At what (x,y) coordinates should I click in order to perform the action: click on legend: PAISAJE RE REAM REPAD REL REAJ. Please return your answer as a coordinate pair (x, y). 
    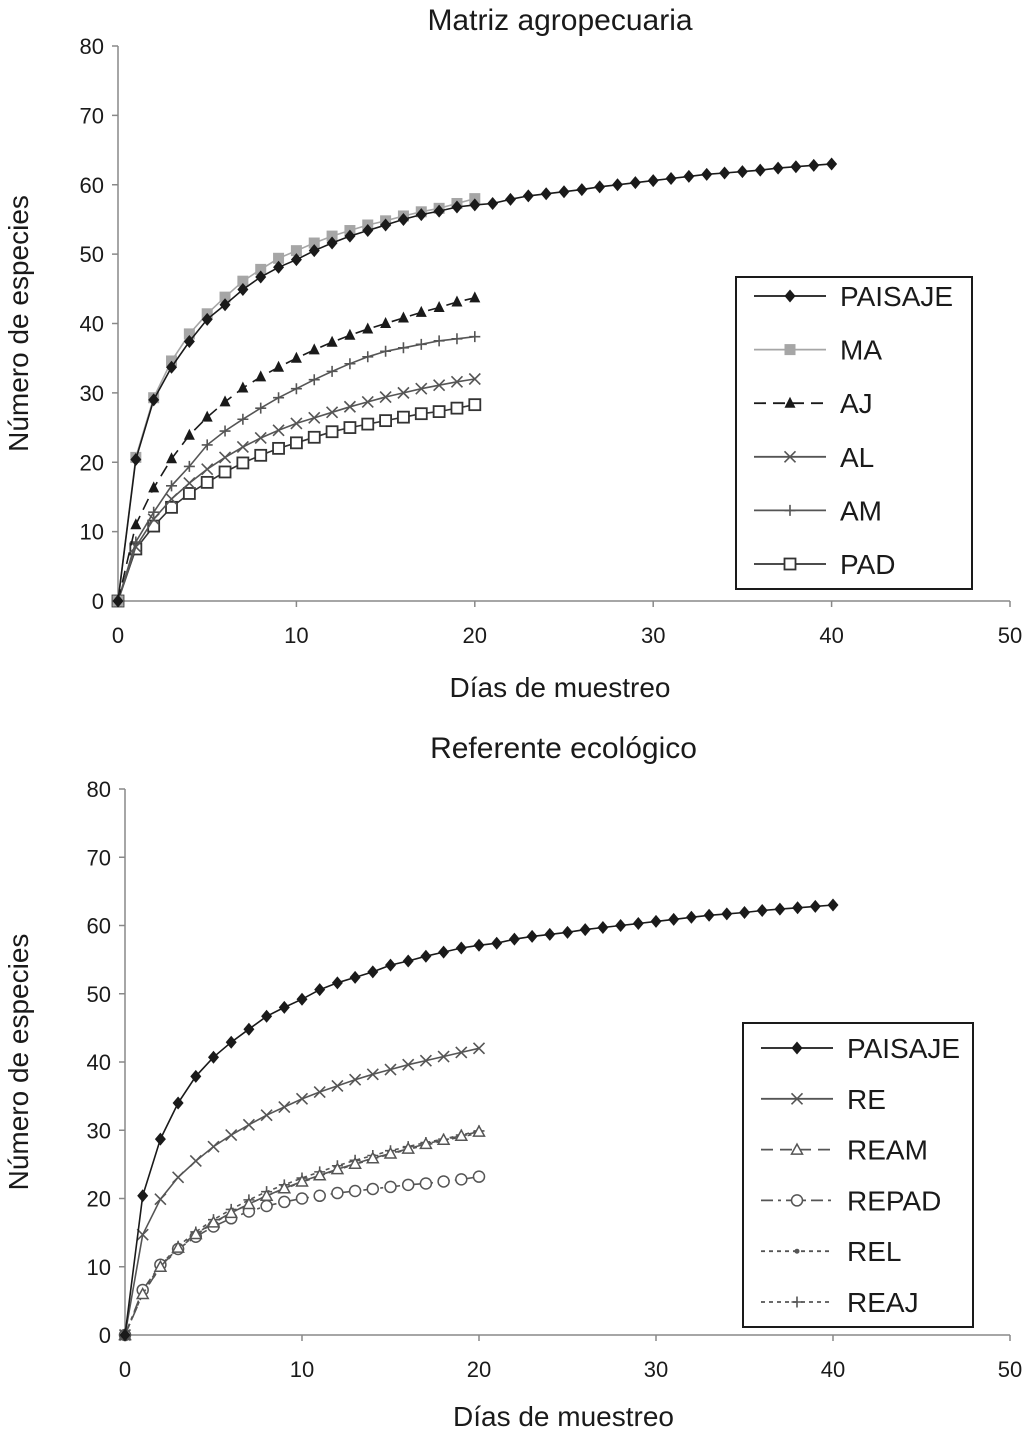
    Looking at the image, I should click on (858, 1175).